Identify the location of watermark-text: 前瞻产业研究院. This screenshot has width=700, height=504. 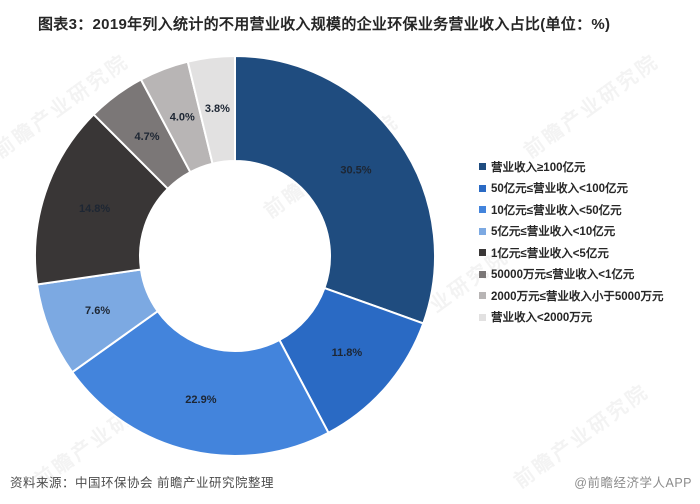
(592, 106).